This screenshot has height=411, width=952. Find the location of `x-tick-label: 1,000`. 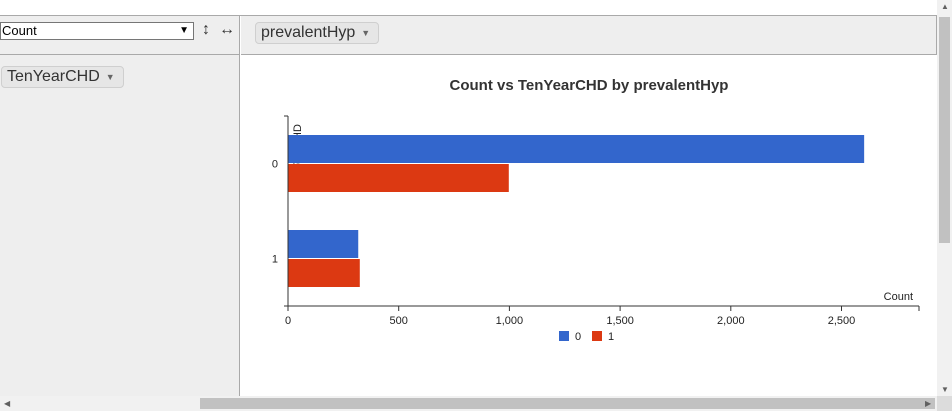

x-tick-label: 1,000 is located at coordinates (510, 321).